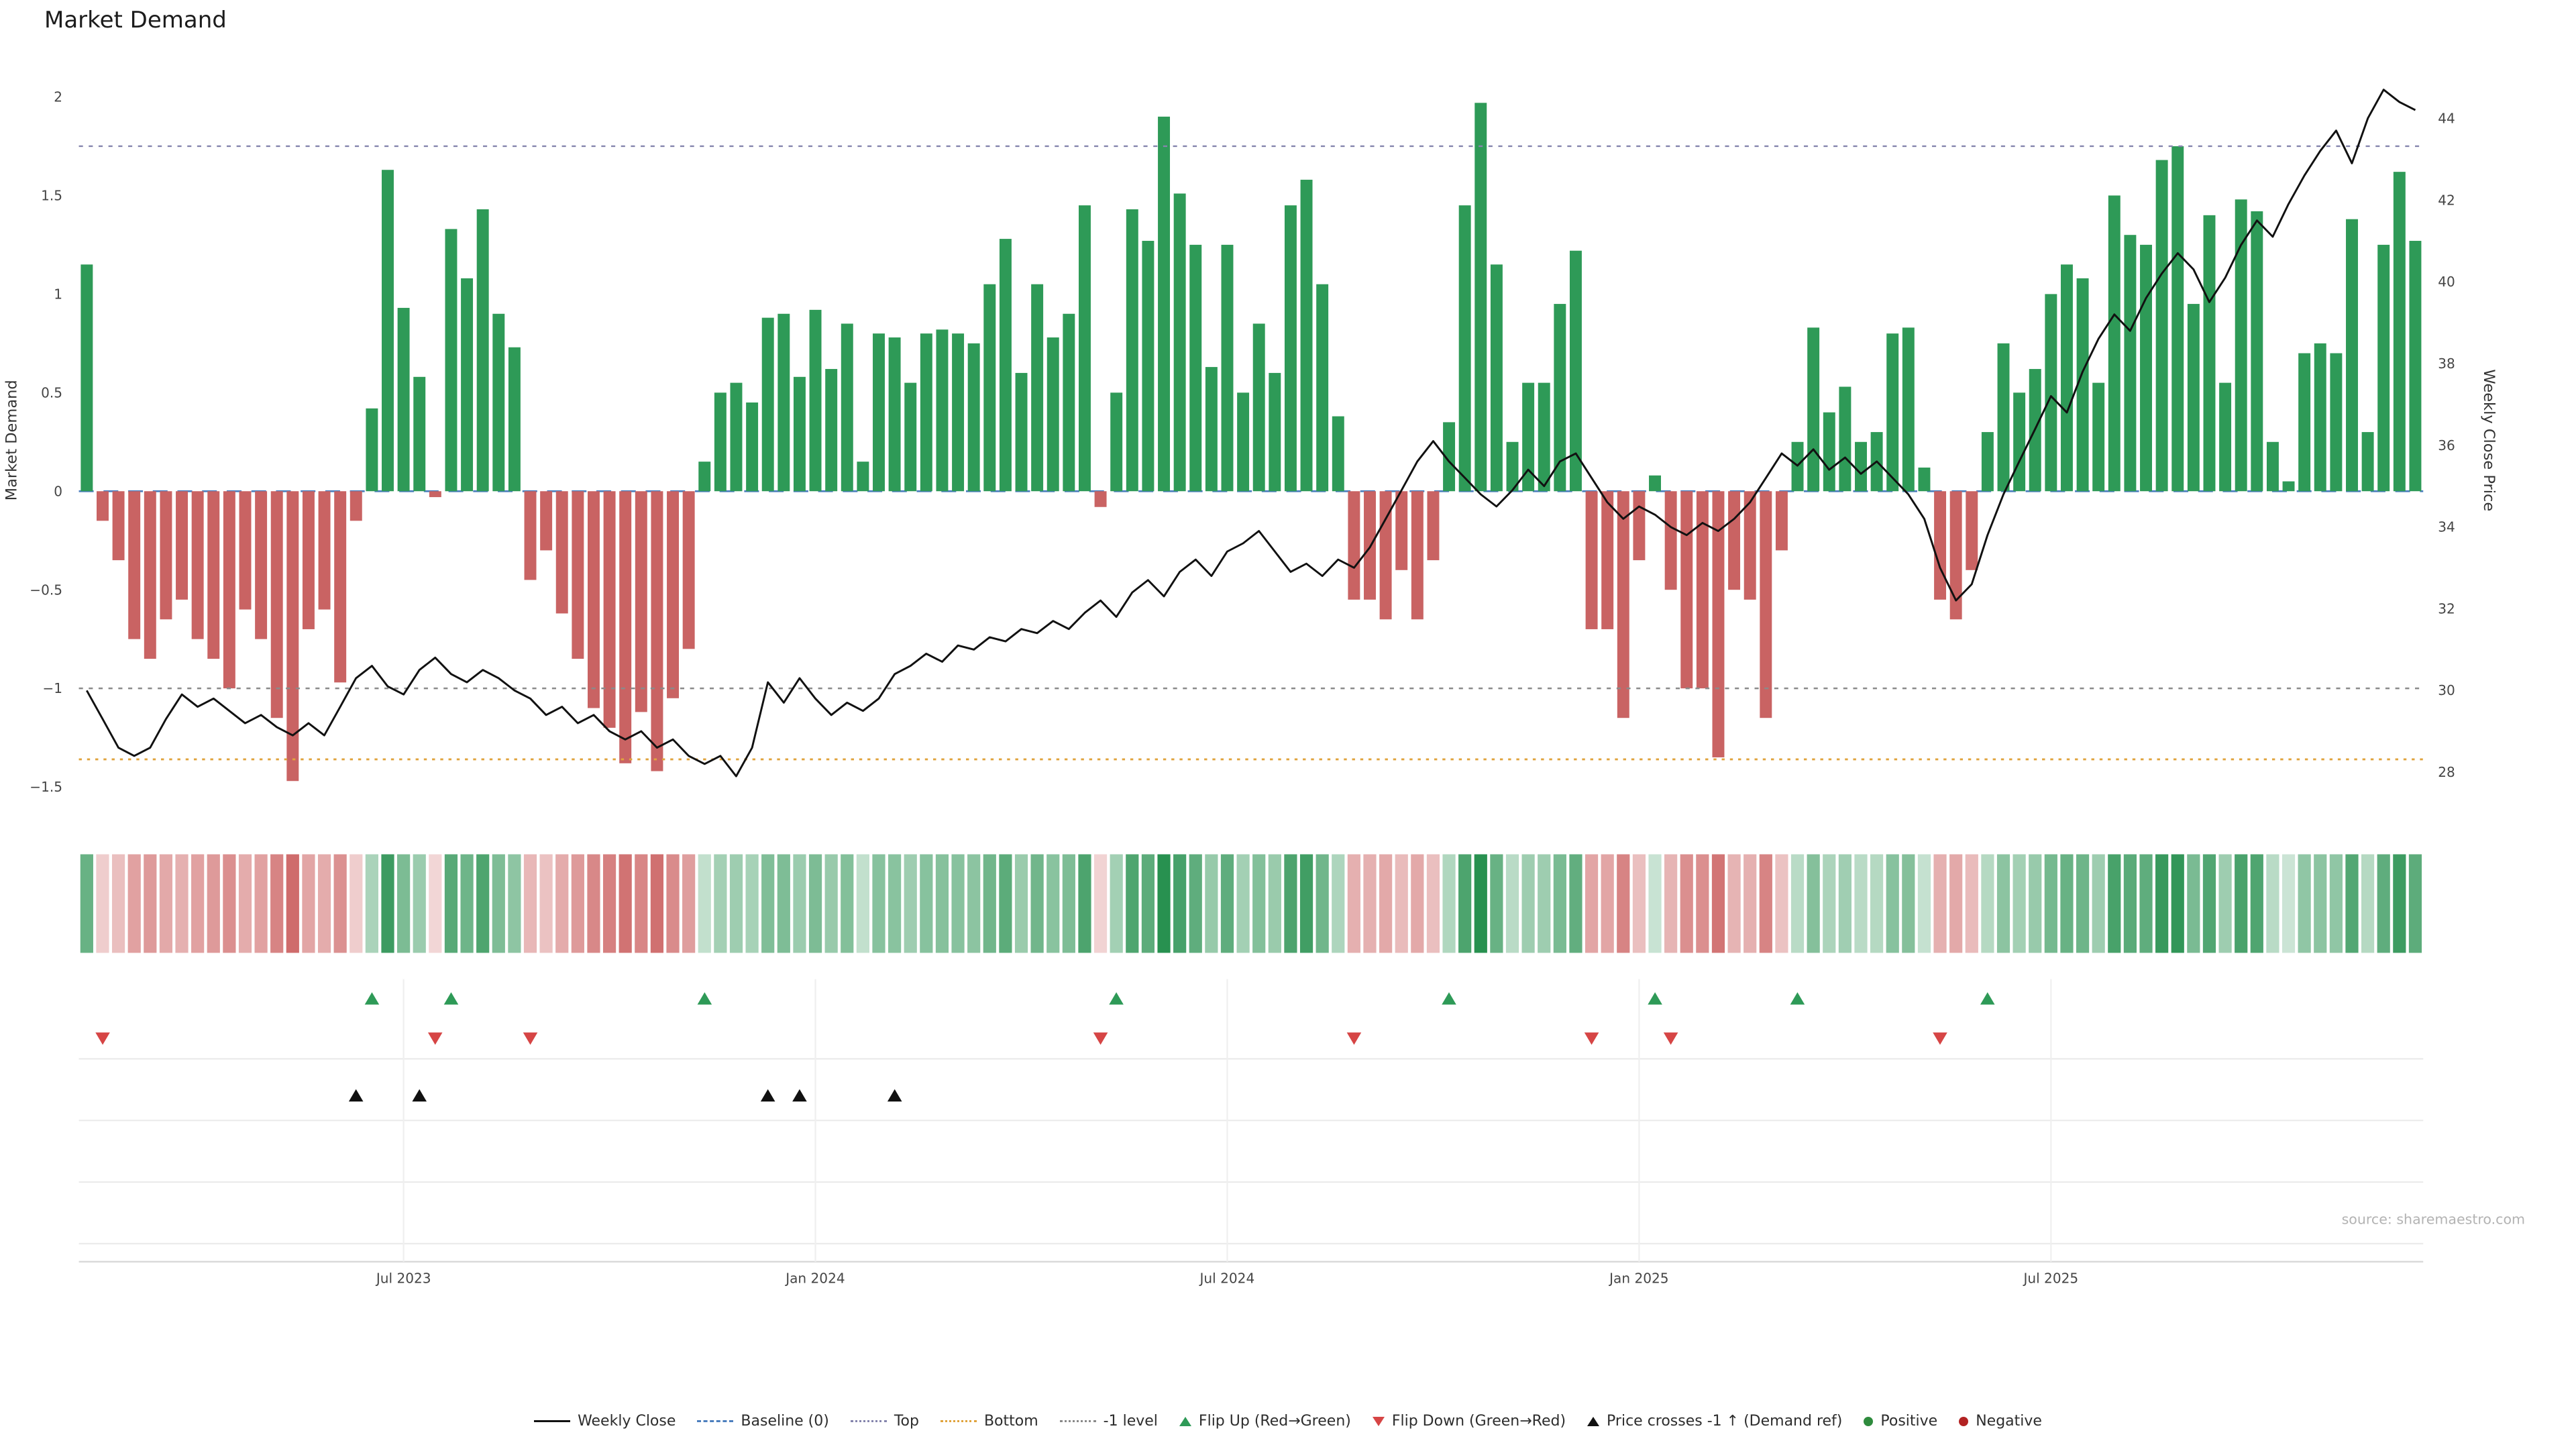 This screenshot has height=1449, width=2576. Describe the element at coordinates (1478, 1421) in the screenshot. I see `legend-label: Flip Down (Green→Red)` at that location.